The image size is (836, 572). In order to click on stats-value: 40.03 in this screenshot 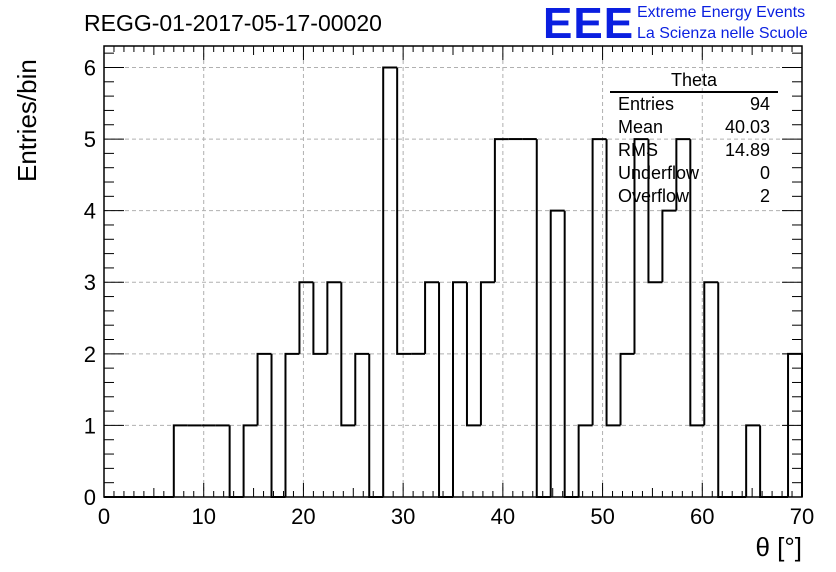, I will do `click(747, 127)`.